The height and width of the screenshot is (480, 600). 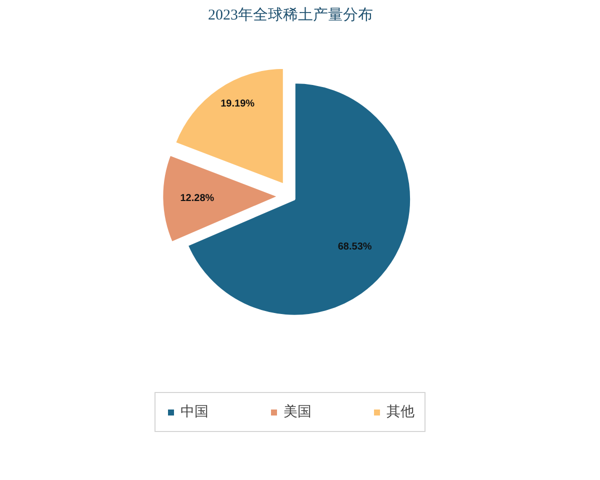 What do you see at coordinates (400, 412) in the screenshot?
I see `legend-label: 其他` at bounding box center [400, 412].